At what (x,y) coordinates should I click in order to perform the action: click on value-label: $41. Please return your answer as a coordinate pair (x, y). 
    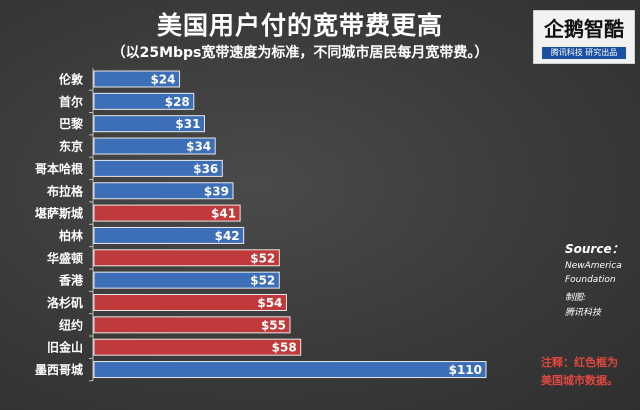
    Looking at the image, I should click on (223, 214).